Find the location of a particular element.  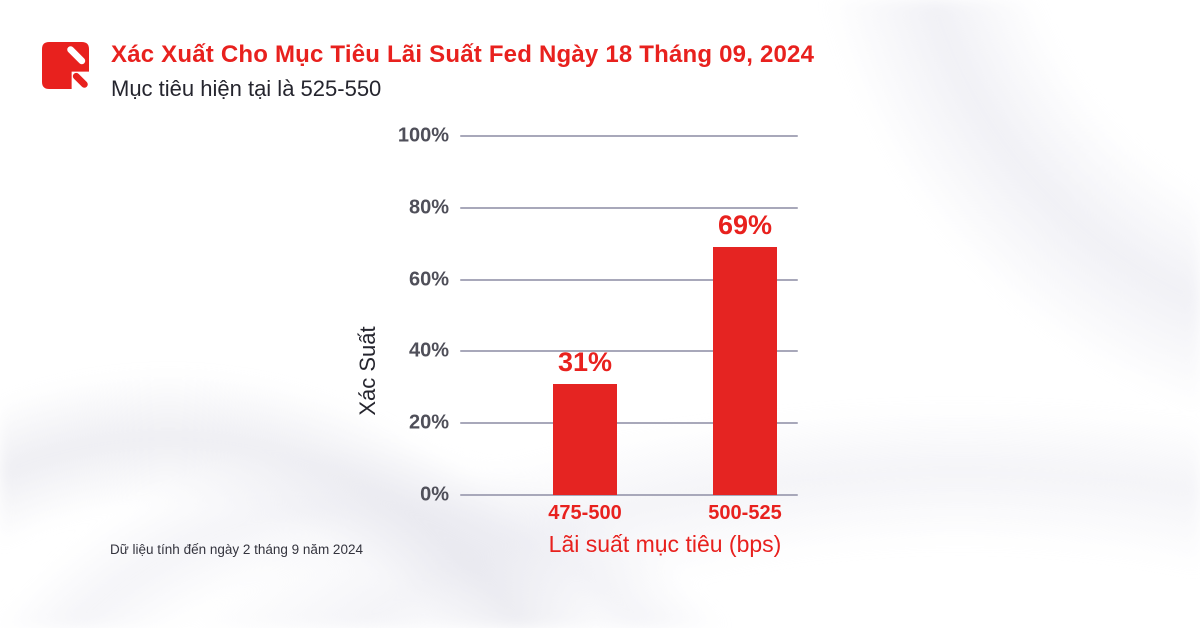

x-tick-label: 475-500 is located at coordinates (585, 513).